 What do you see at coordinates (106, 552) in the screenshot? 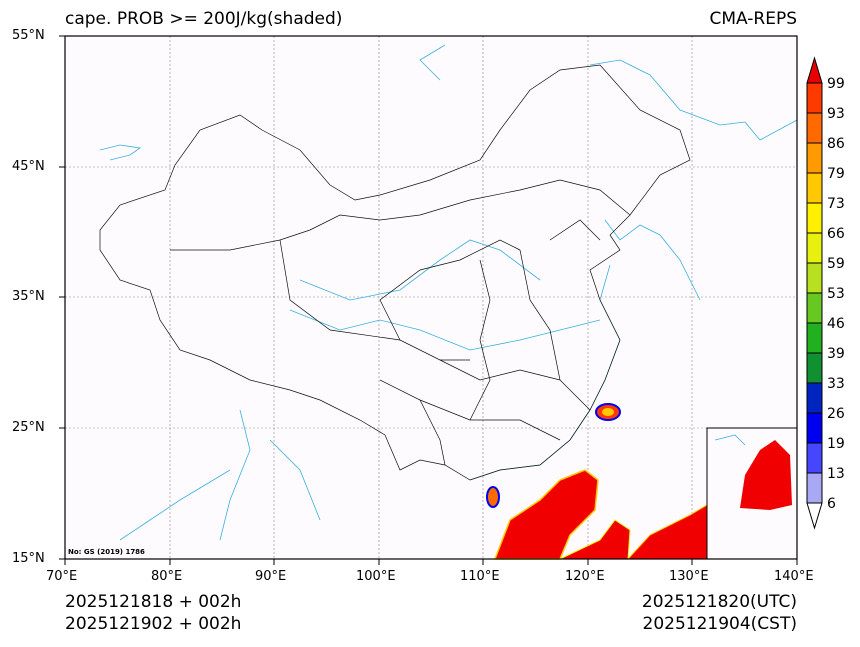
I see `map-approval-number: No: GS (2019) 1786` at bounding box center [106, 552].